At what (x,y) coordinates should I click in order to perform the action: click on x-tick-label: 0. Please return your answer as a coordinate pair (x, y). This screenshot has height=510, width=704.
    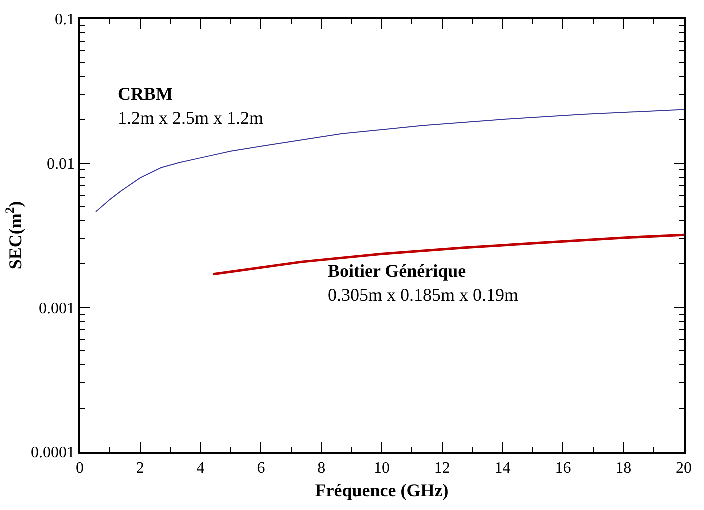
    Looking at the image, I should click on (80, 468).